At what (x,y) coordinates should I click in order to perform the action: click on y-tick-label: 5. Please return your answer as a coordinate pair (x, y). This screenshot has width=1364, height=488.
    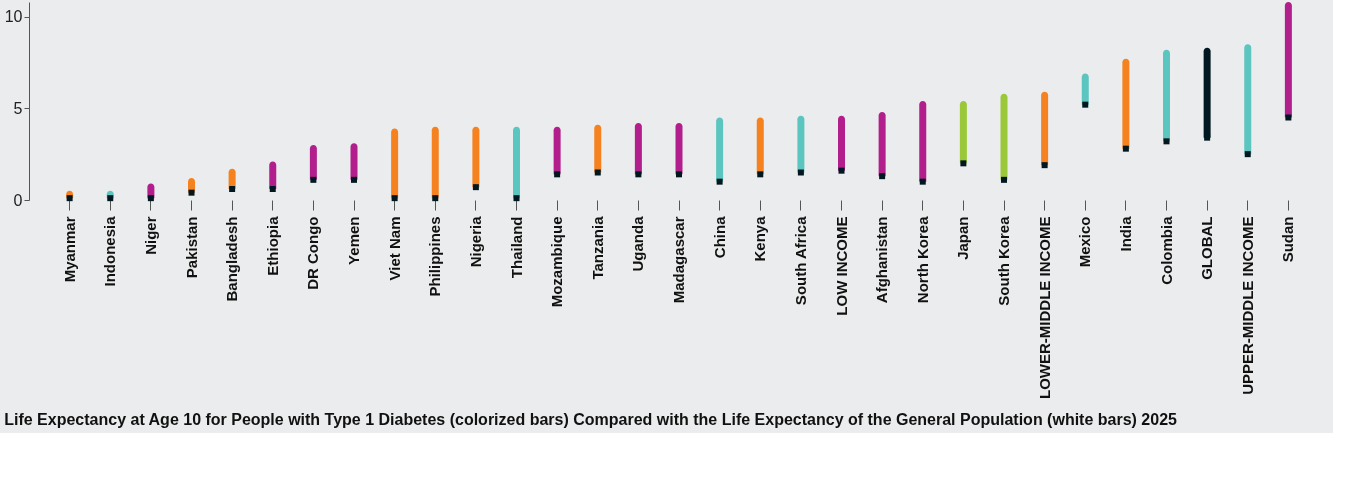
    Looking at the image, I should click on (18, 108).